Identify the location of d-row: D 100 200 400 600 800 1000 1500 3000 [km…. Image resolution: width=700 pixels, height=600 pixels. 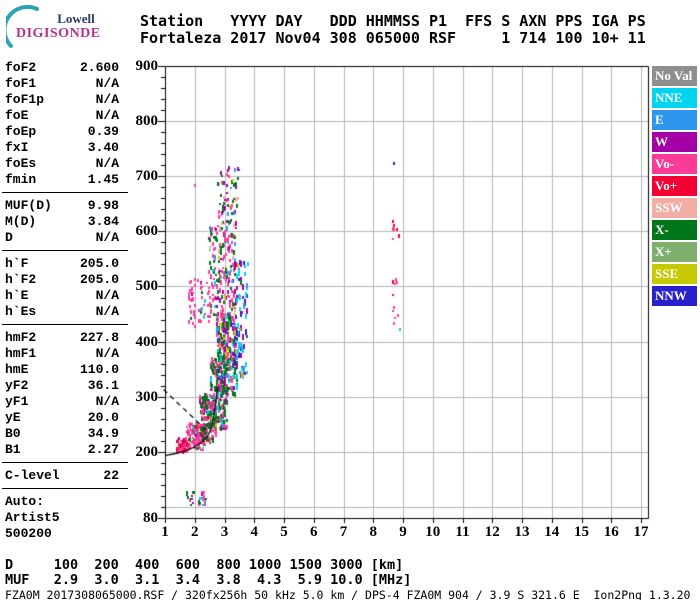
(204, 565).